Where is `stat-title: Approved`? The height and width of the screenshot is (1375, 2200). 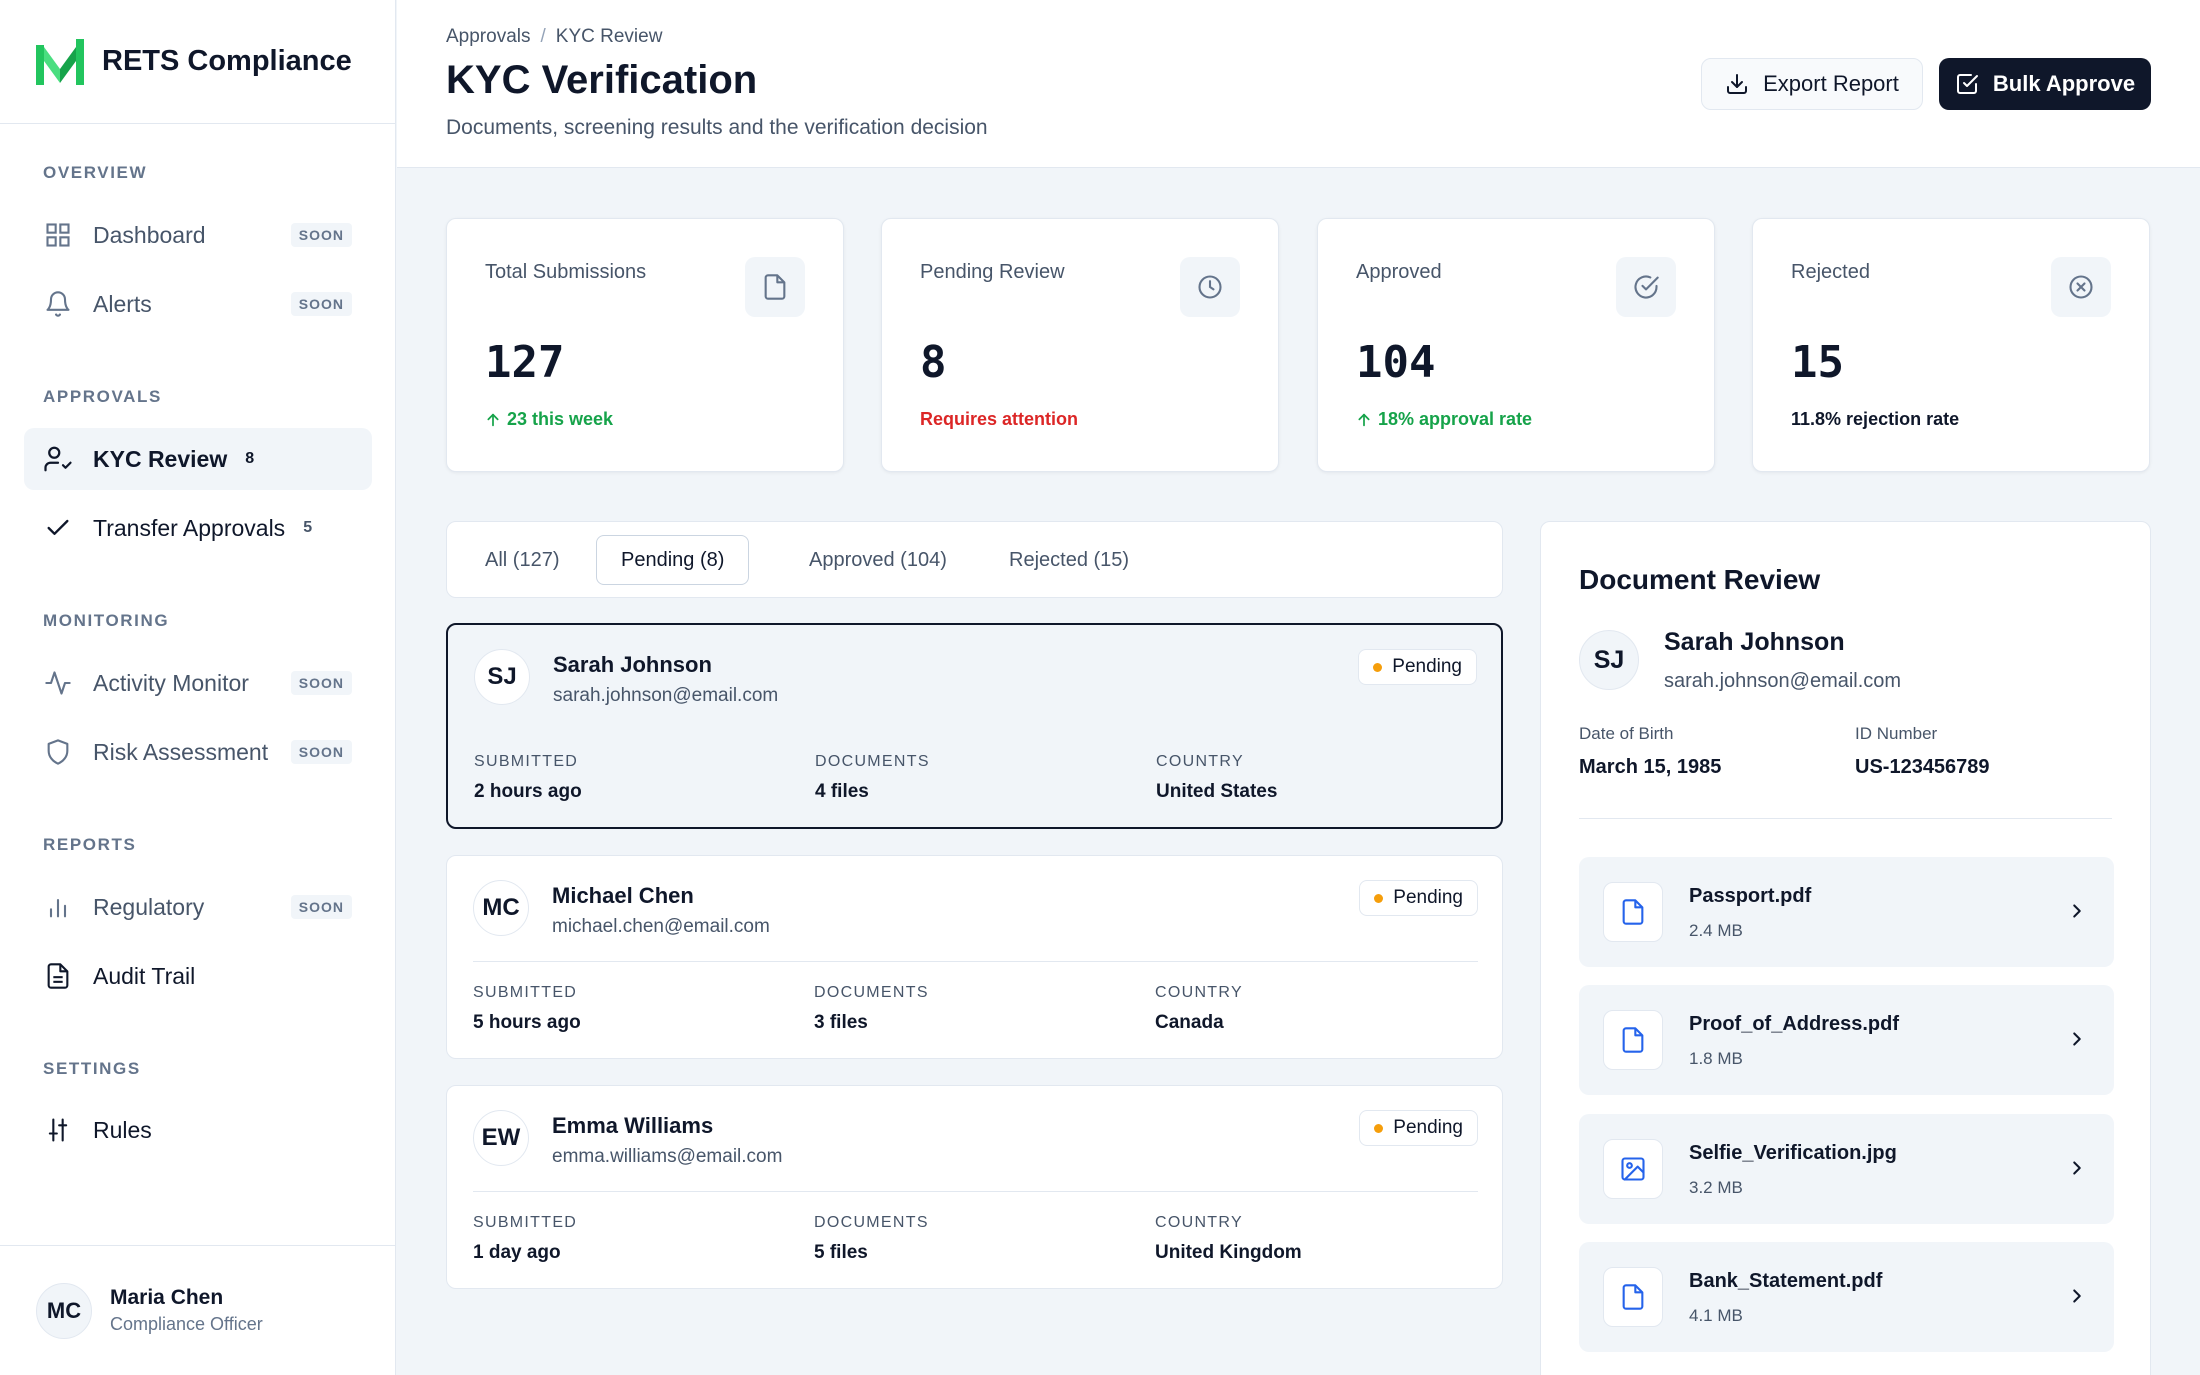
stat-title: Approved is located at coordinates (1399, 272).